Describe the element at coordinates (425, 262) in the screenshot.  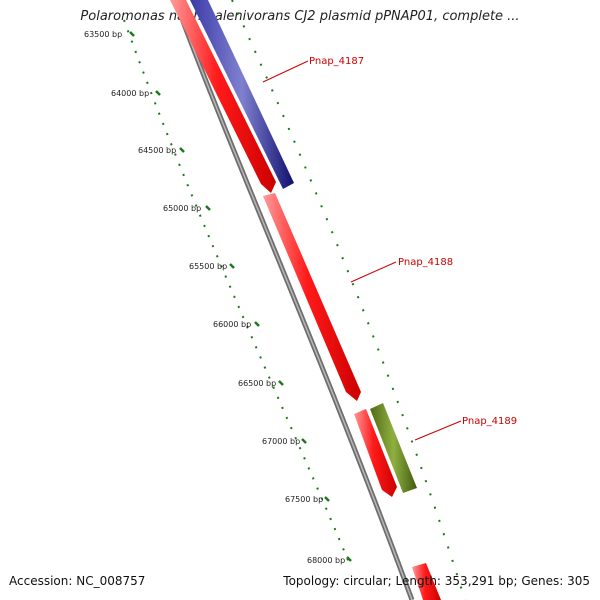
I see `gene-label-pnap-4188: Pnap_4188` at that location.